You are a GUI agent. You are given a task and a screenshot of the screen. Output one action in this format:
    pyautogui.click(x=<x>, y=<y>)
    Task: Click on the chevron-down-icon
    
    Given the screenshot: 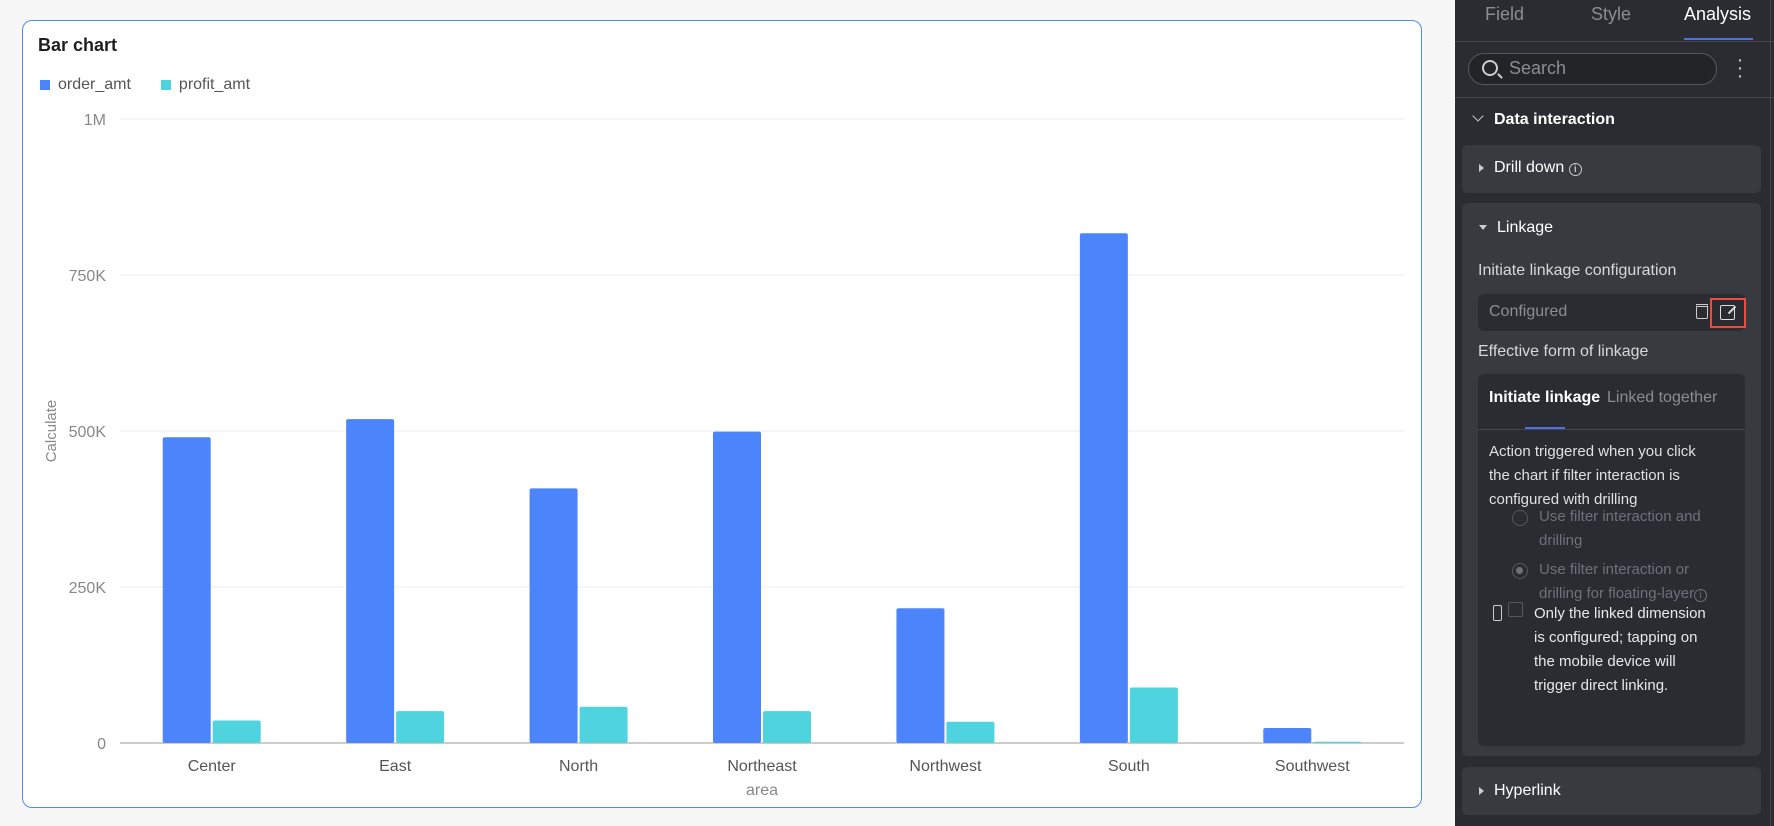 What is the action you would take?
    pyautogui.click(x=1478, y=116)
    